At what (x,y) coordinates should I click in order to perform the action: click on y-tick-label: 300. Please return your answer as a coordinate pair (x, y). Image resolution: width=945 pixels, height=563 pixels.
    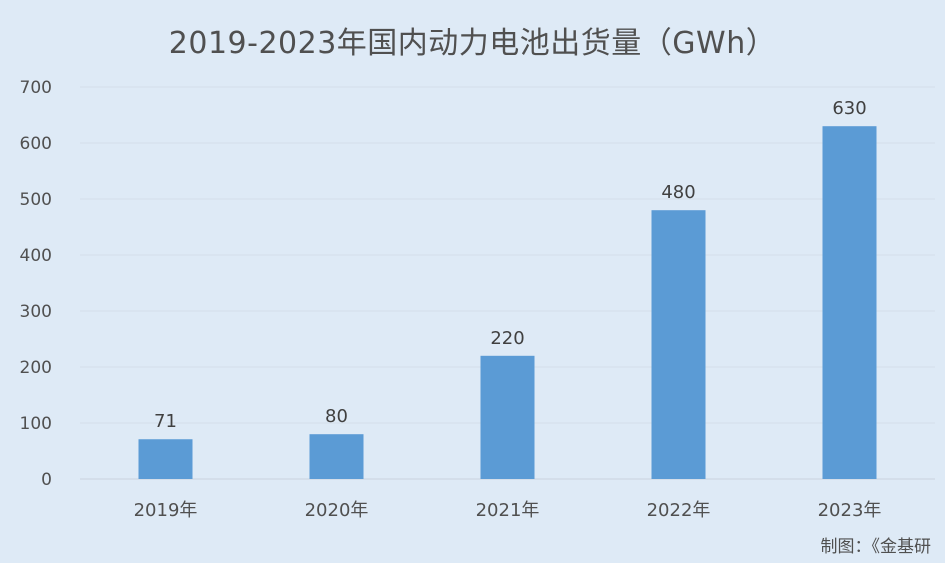
    Looking at the image, I should click on (36, 312).